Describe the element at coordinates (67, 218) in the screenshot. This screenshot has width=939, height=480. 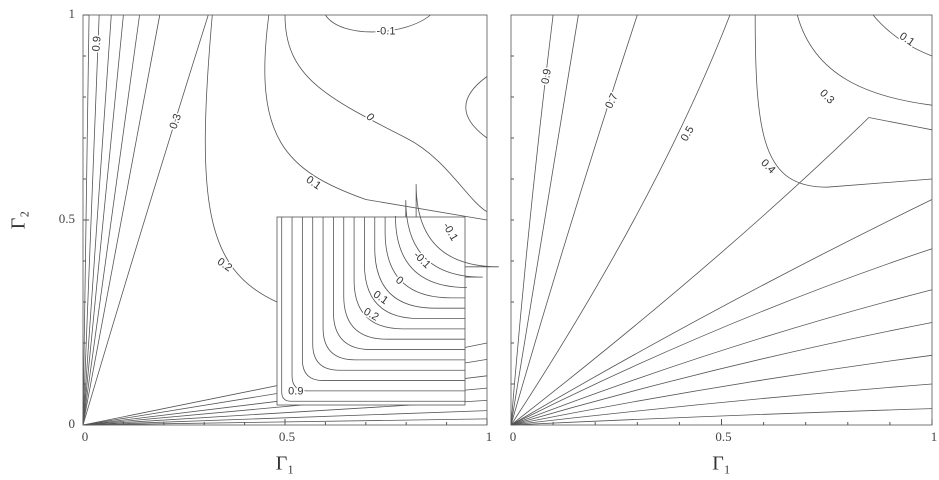
I see `y-tick-label: 0.5` at that location.